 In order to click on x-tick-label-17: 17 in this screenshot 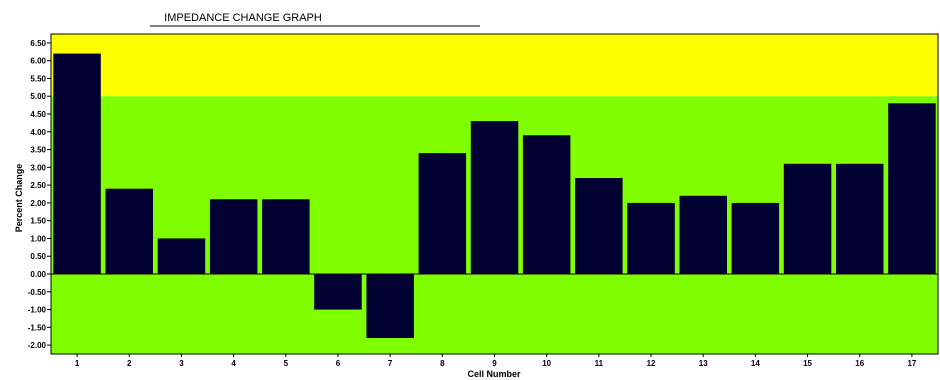, I will do `click(911, 363)`.